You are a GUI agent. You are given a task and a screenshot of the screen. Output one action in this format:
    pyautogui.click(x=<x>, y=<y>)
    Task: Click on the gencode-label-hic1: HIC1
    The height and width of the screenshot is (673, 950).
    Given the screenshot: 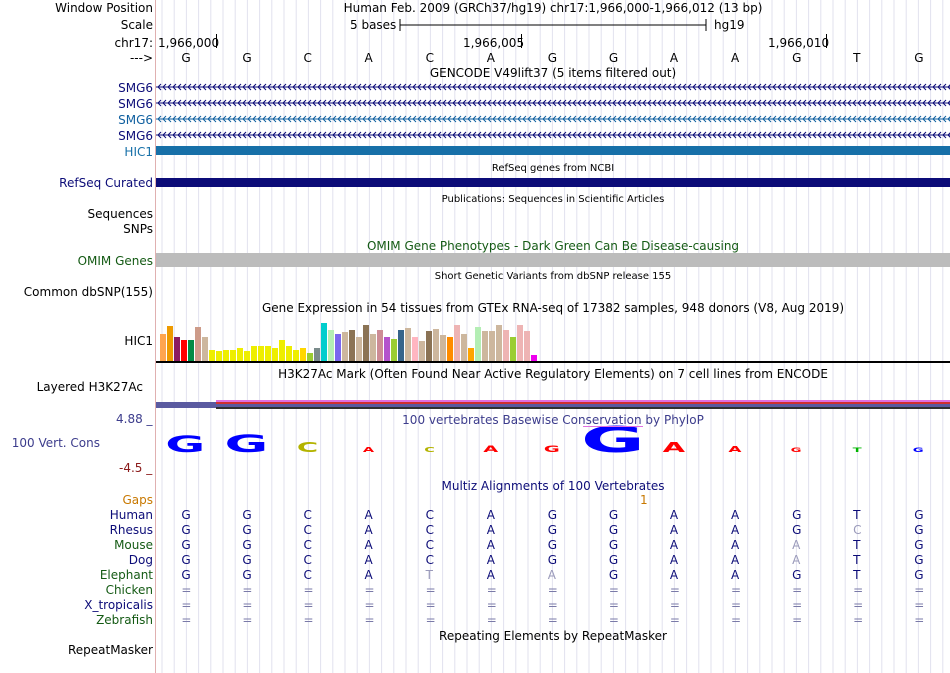 What is the action you would take?
    pyautogui.click(x=138, y=152)
    